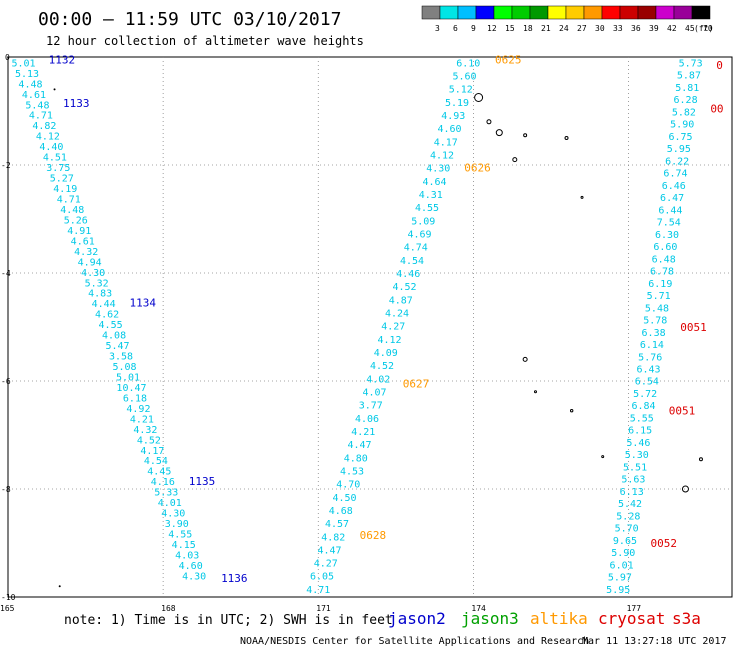 The width and height of the screenshot is (740, 650). Describe the element at coordinates (168, 608) in the screenshot. I see `x-tick-label: 168` at that location.